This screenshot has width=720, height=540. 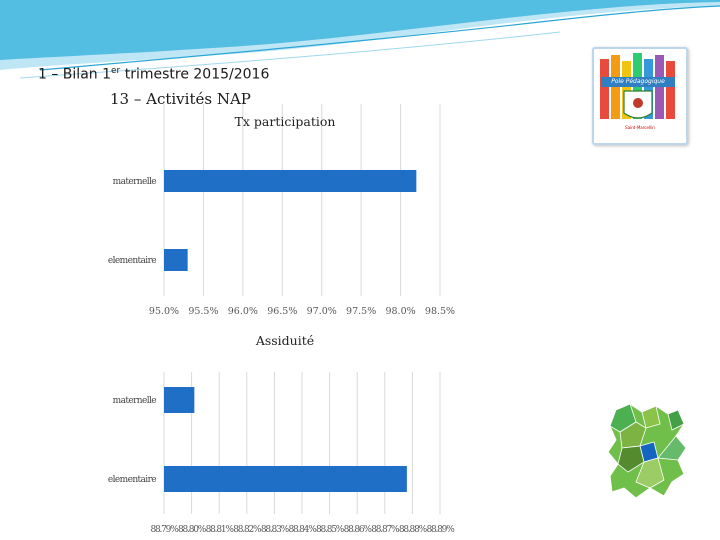 What do you see at coordinates (285, 121) in the screenshot?
I see `chart-title: Tx participation` at bounding box center [285, 121].